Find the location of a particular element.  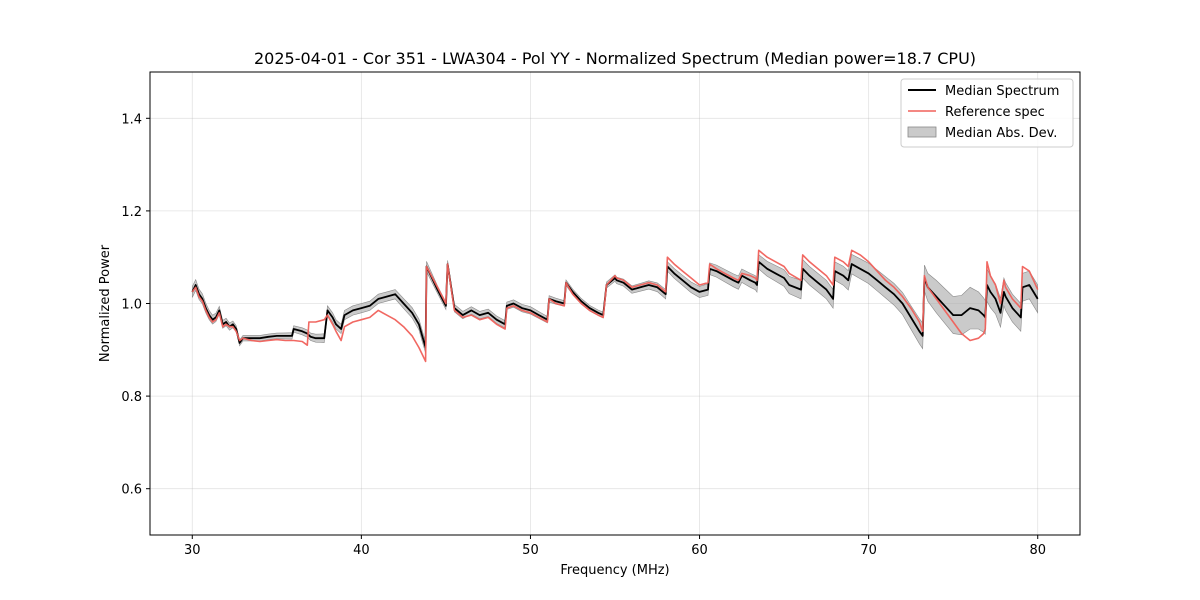

x-tick-label: 40 is located at coordinates (361, 550).